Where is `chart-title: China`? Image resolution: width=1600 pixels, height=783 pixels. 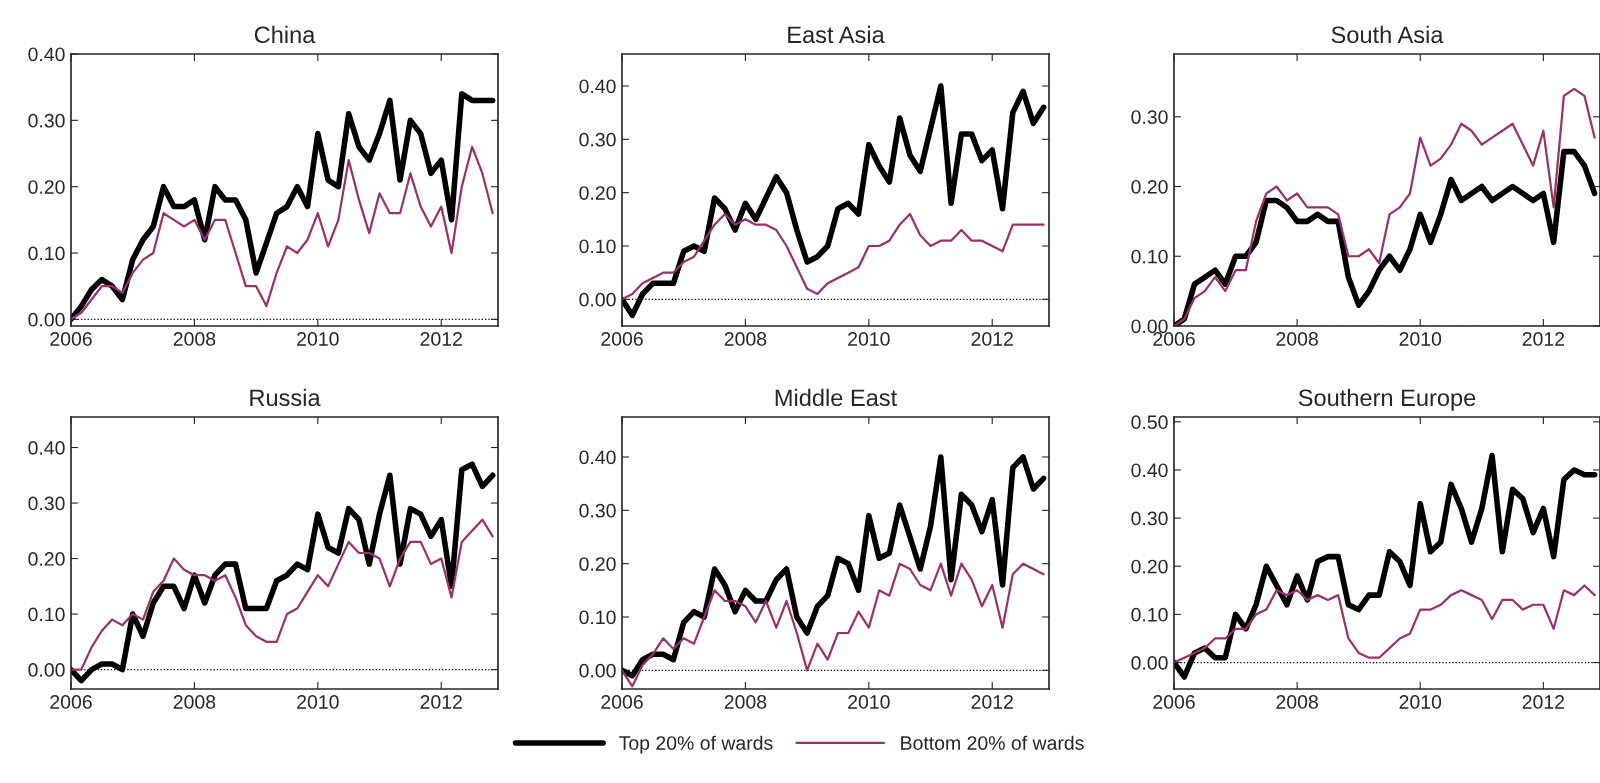
chart-title: China is located at coordinates (285, 34).